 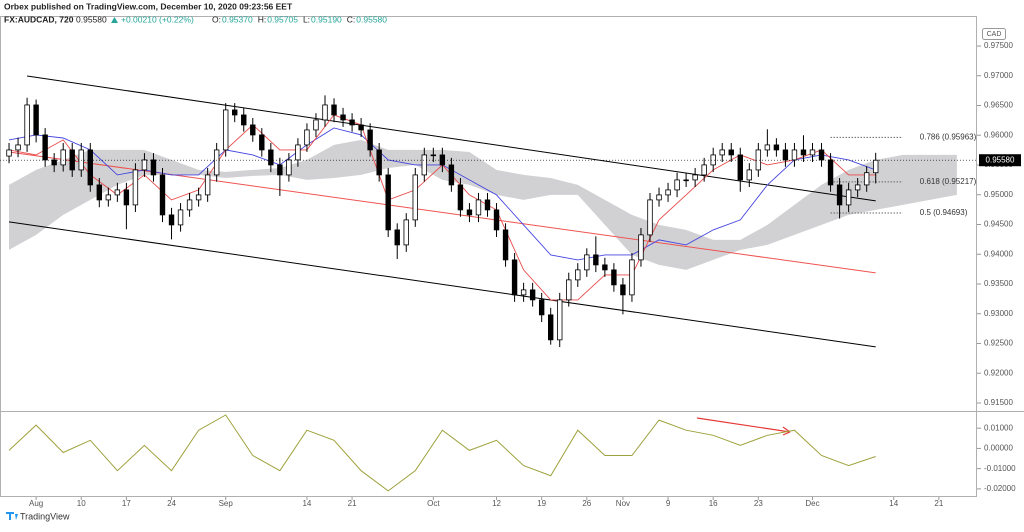 What do you see at coordinates (262, 19) in the screenshot?
I see `quote-label: H:` at bounding box center [262, 19].